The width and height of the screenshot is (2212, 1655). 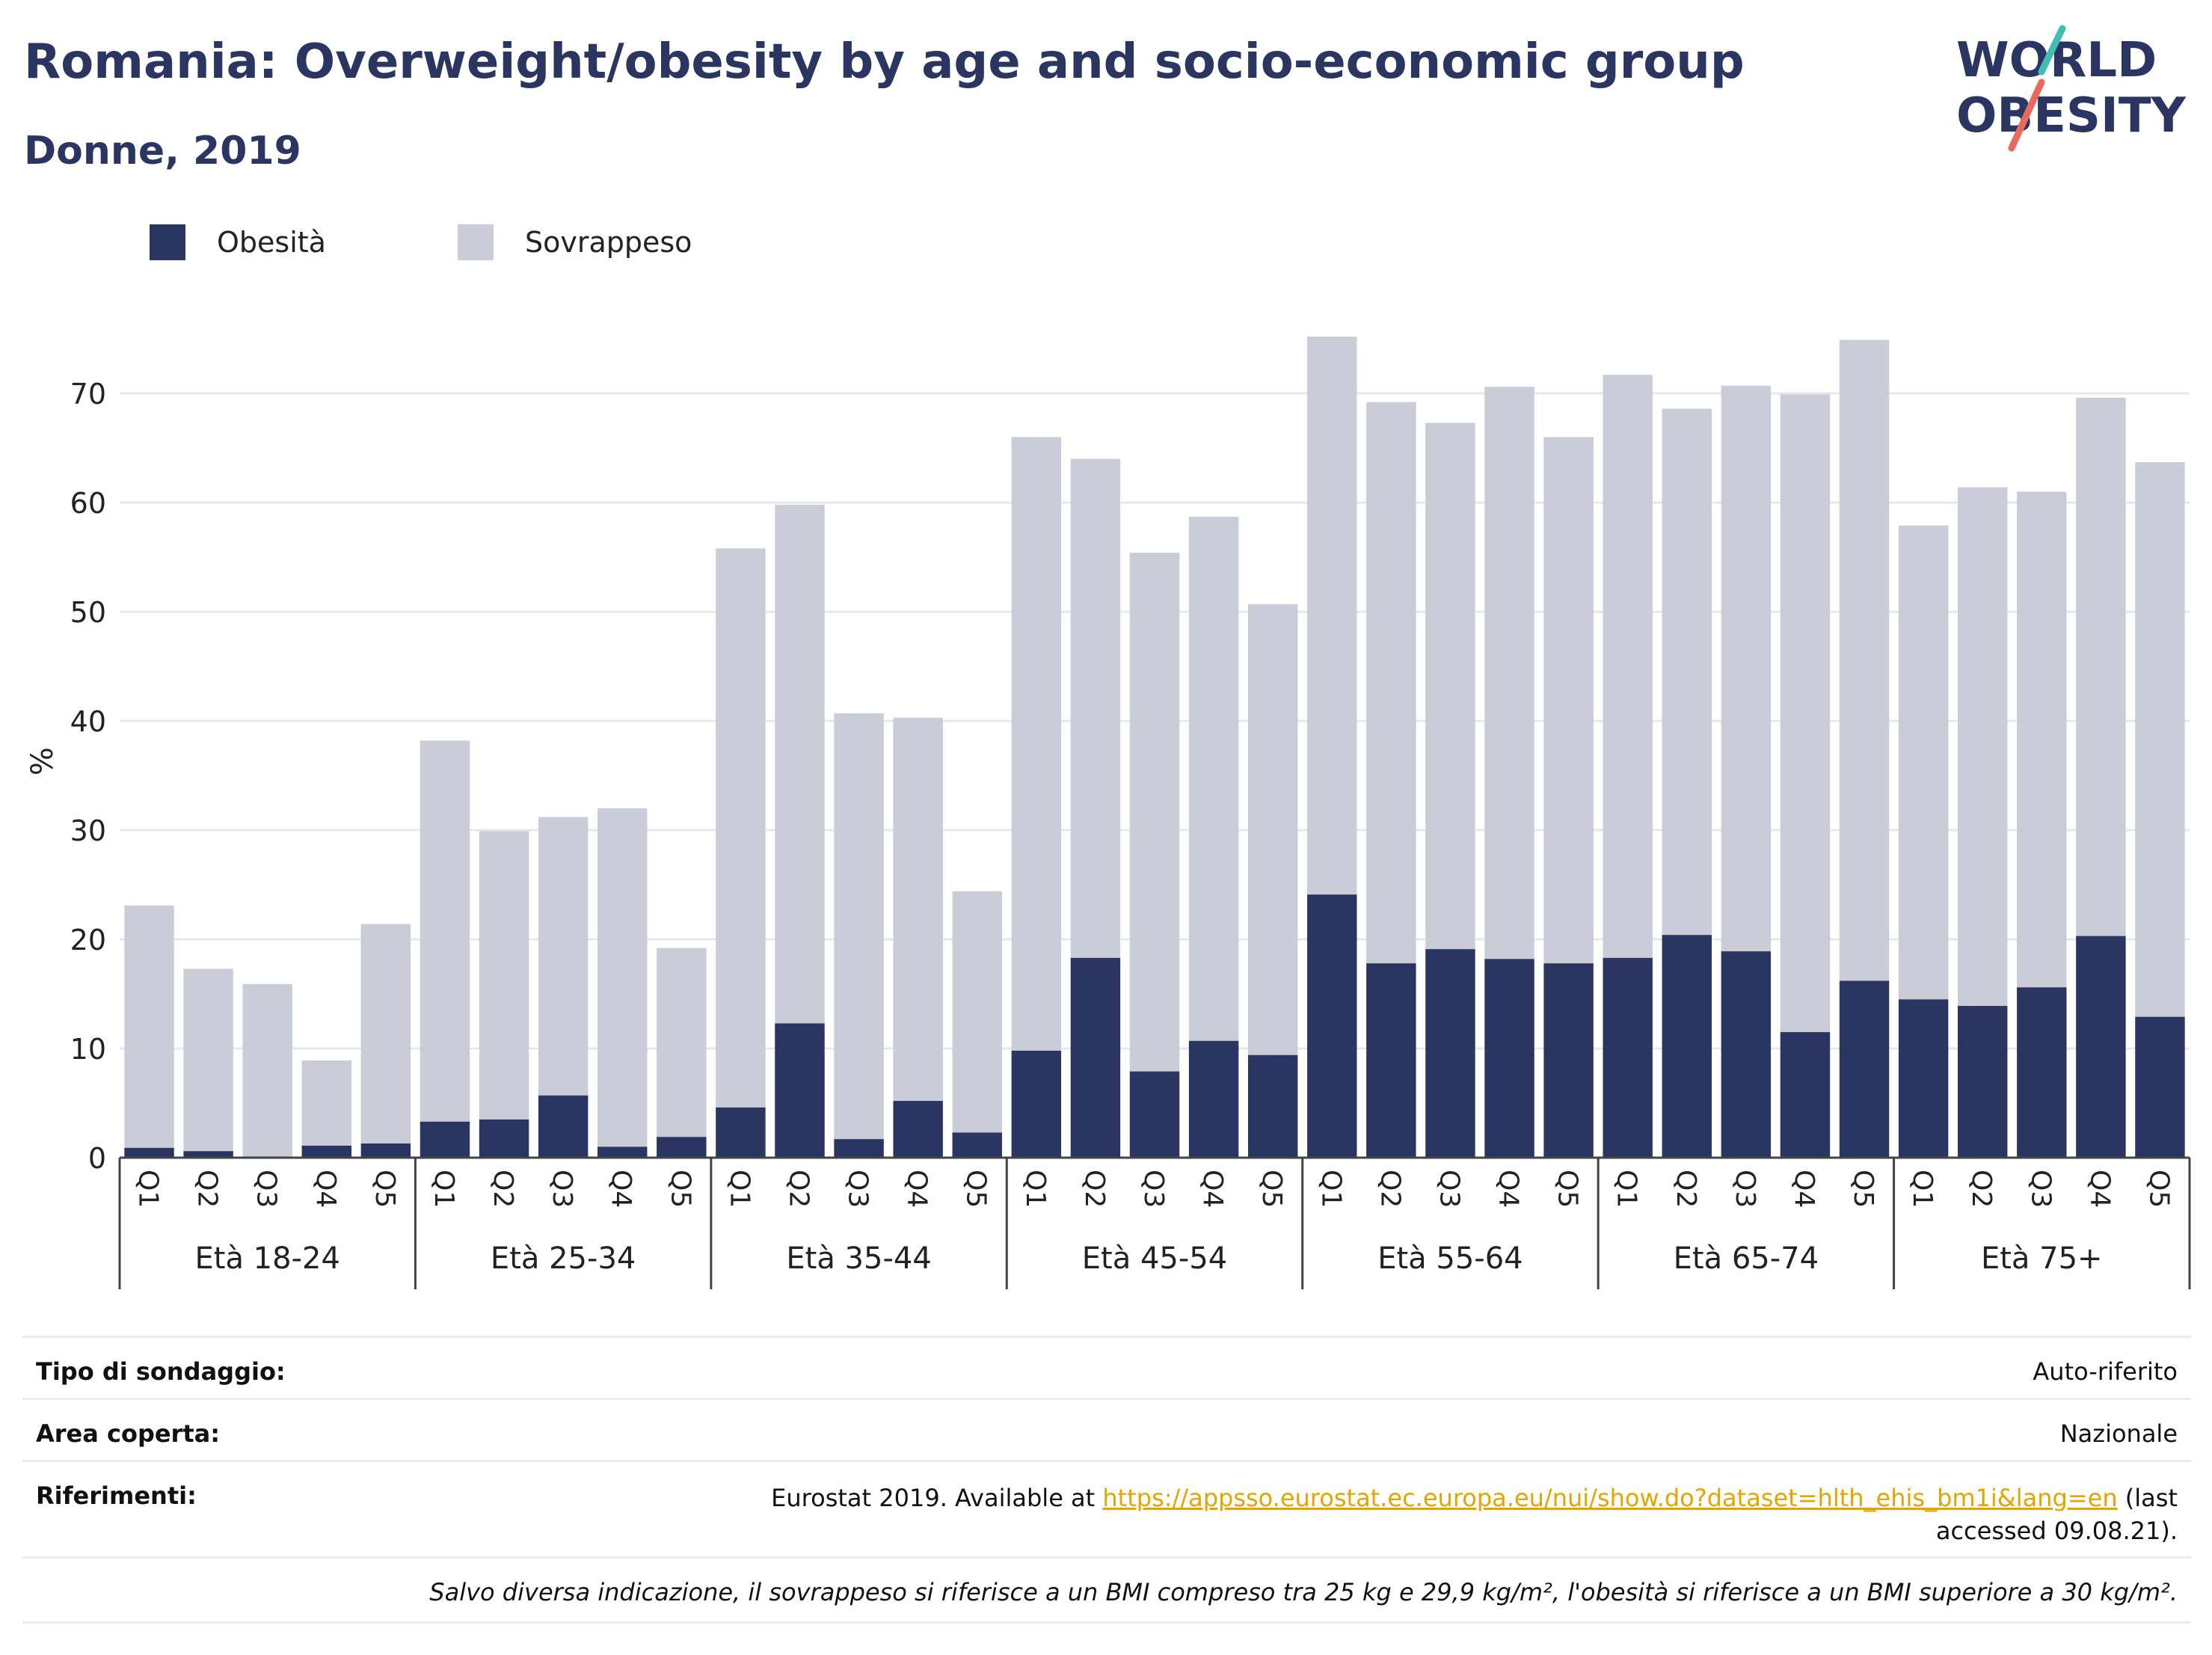 I want to click on logo-line2: OBESITY, so click(x=2071, y=116).